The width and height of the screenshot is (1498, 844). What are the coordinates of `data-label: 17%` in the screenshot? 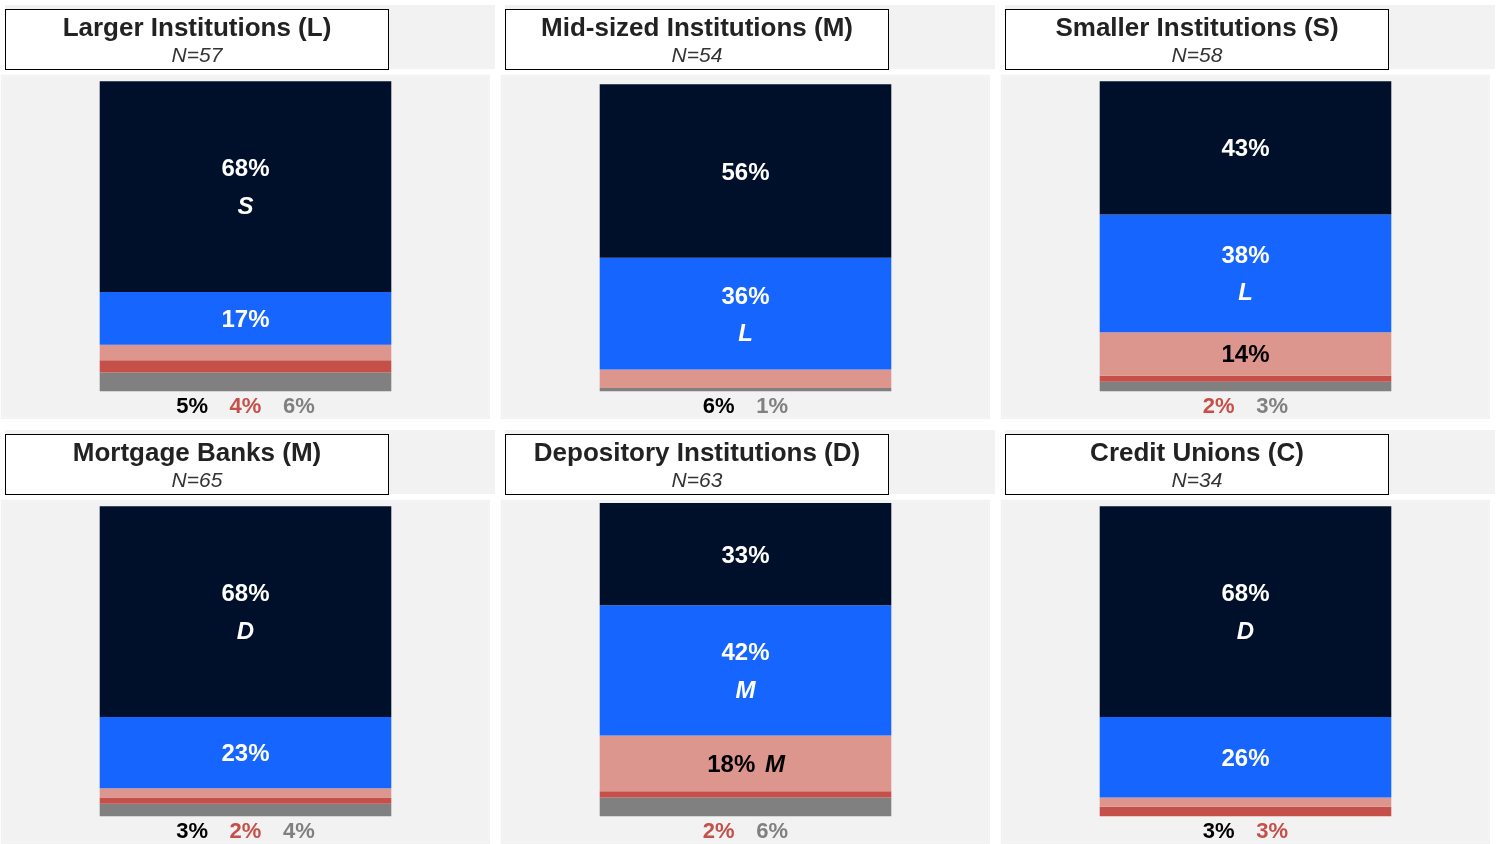 It's located at (245, 318).